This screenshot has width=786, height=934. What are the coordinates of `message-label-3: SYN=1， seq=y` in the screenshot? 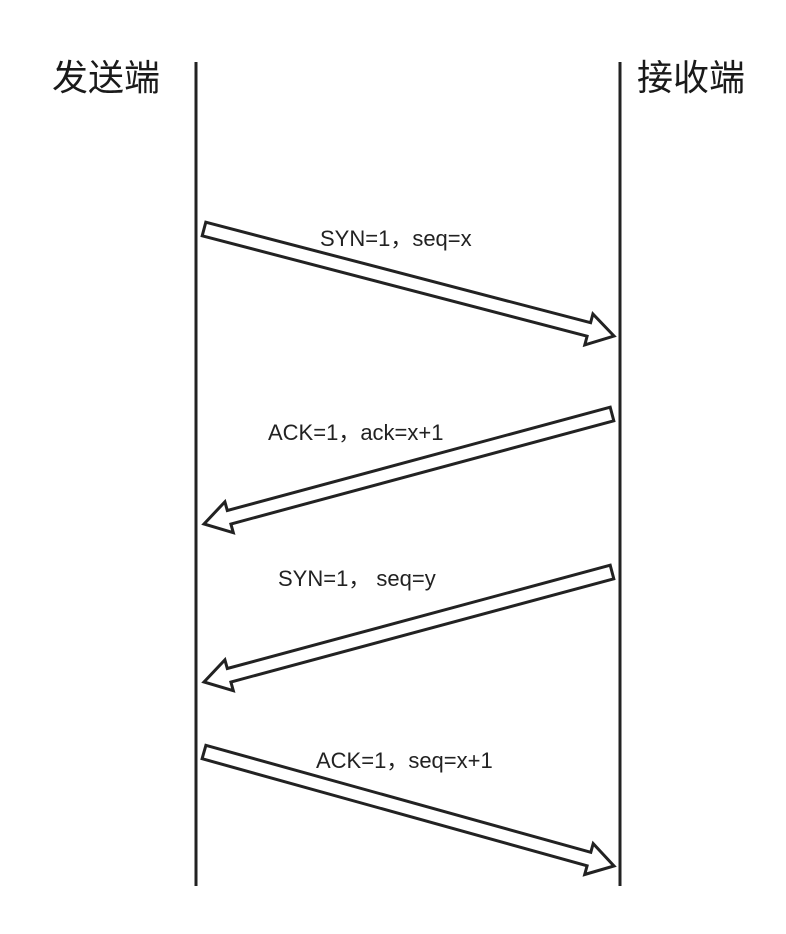 It's located at (357, 578).